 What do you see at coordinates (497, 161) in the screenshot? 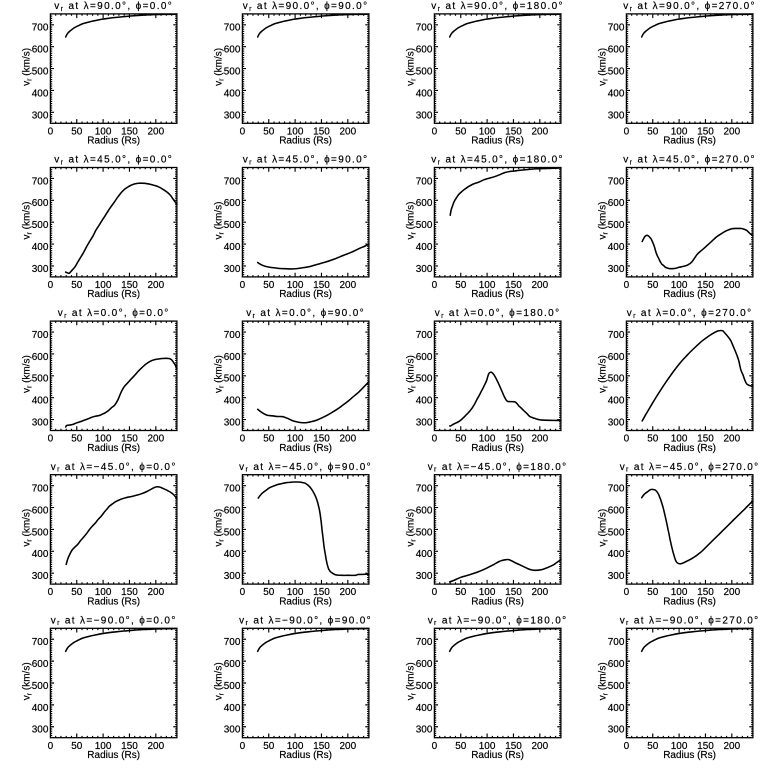
I see `svg-text: vr at λ=45.0°, ϕ=180.0°` at bounding box center [497, 161].